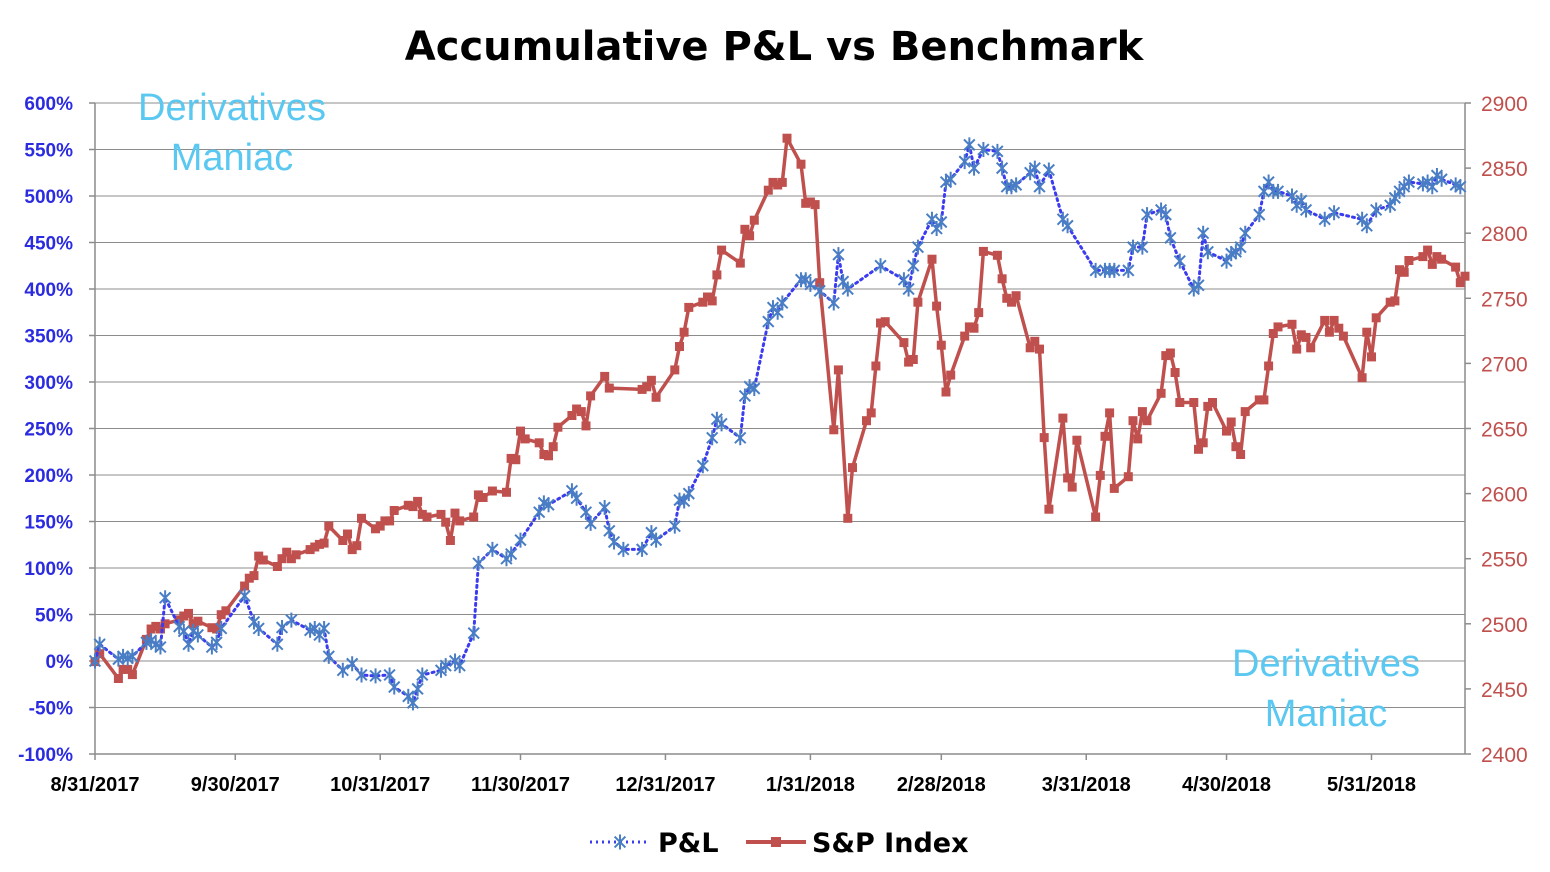 The height and width of the screenshot is (872, 1550). What do you see at coordinates (48, 151) in the screenshot?
I see `left-axis-tick-label: 550%` at bounding box center [48, 151].